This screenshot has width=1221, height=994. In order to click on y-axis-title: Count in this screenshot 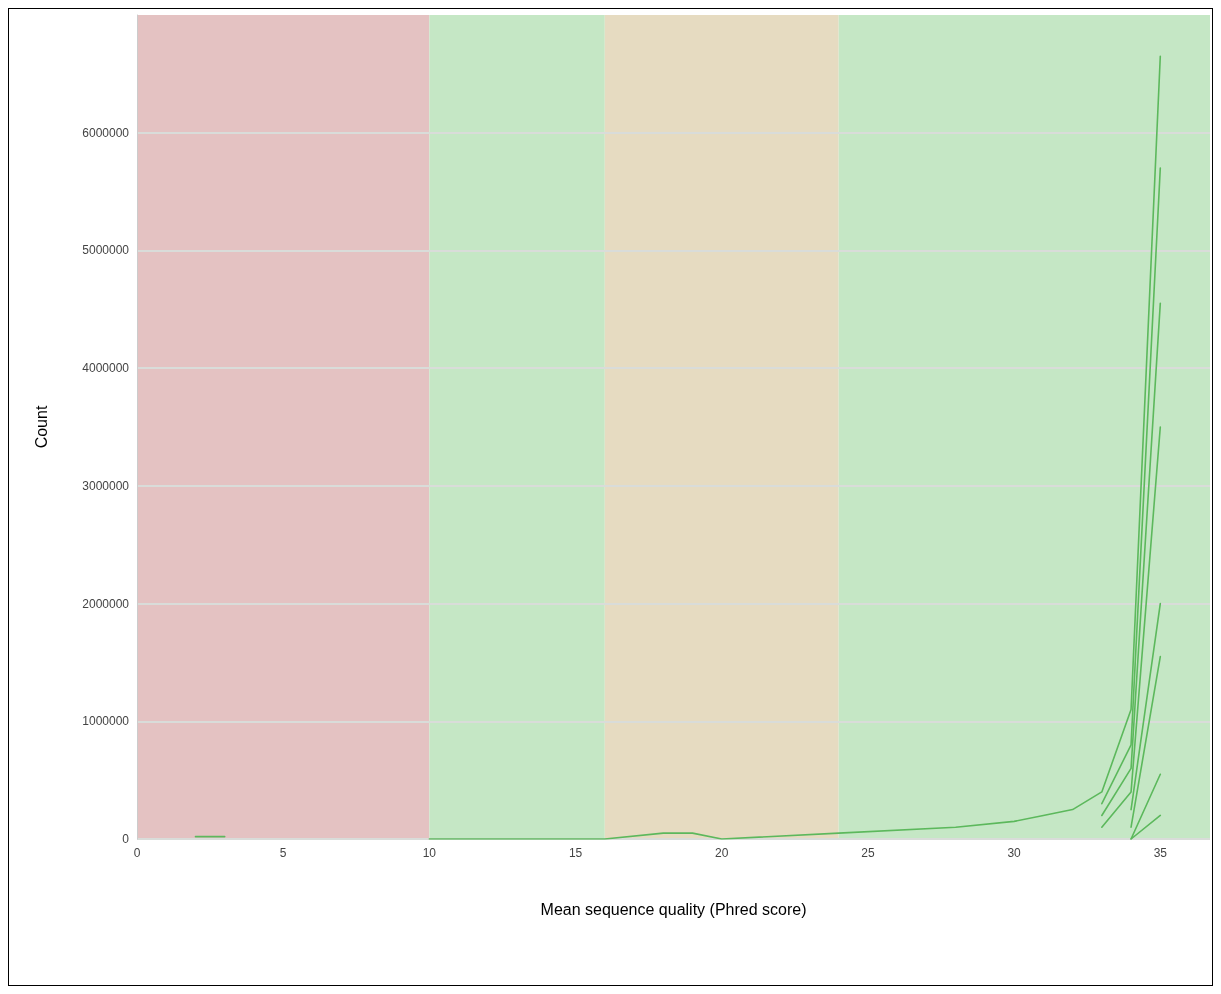, I will do `click(41, 427)`.